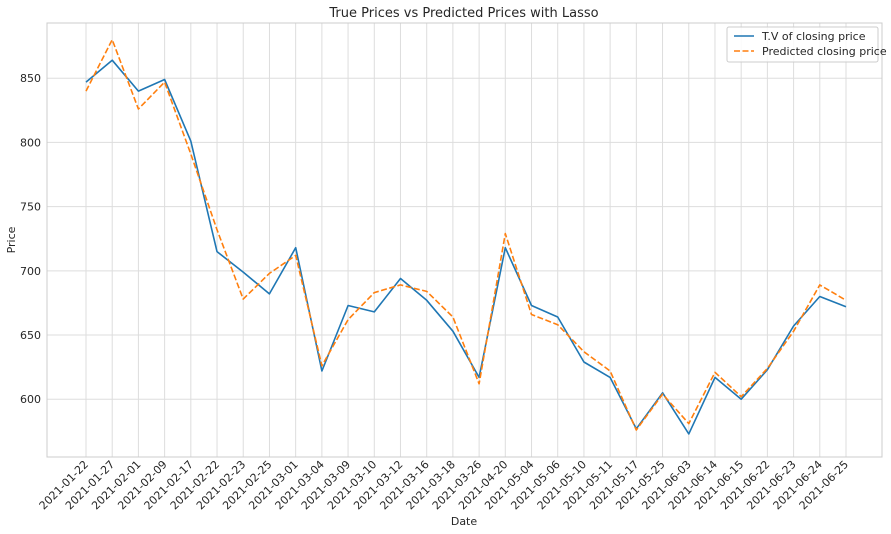 This screenshot has width=891, height=534. What do you see at coordinates (30, 335) in the screenshot?
I see `y-tick-label: 650` at bounding box center [30, 335].